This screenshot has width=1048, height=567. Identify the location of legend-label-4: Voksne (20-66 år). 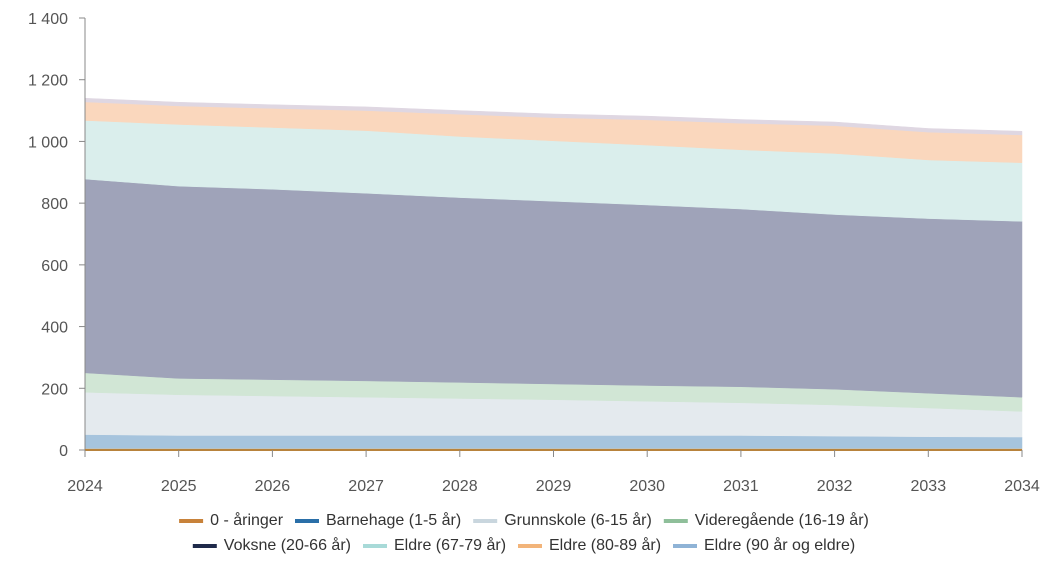
(287, 545).